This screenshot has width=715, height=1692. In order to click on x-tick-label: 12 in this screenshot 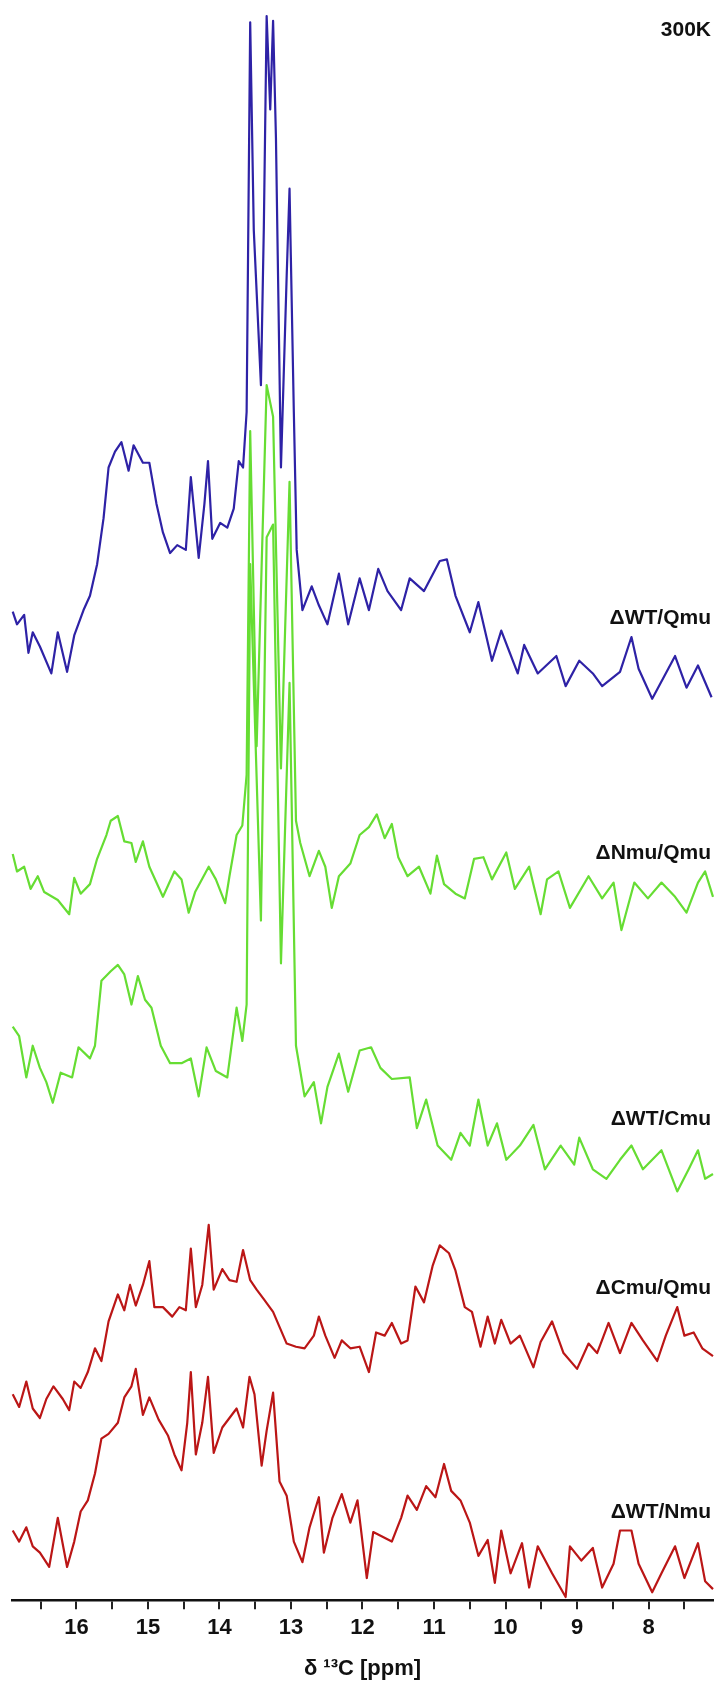, I will do `click(362, 1627)`.